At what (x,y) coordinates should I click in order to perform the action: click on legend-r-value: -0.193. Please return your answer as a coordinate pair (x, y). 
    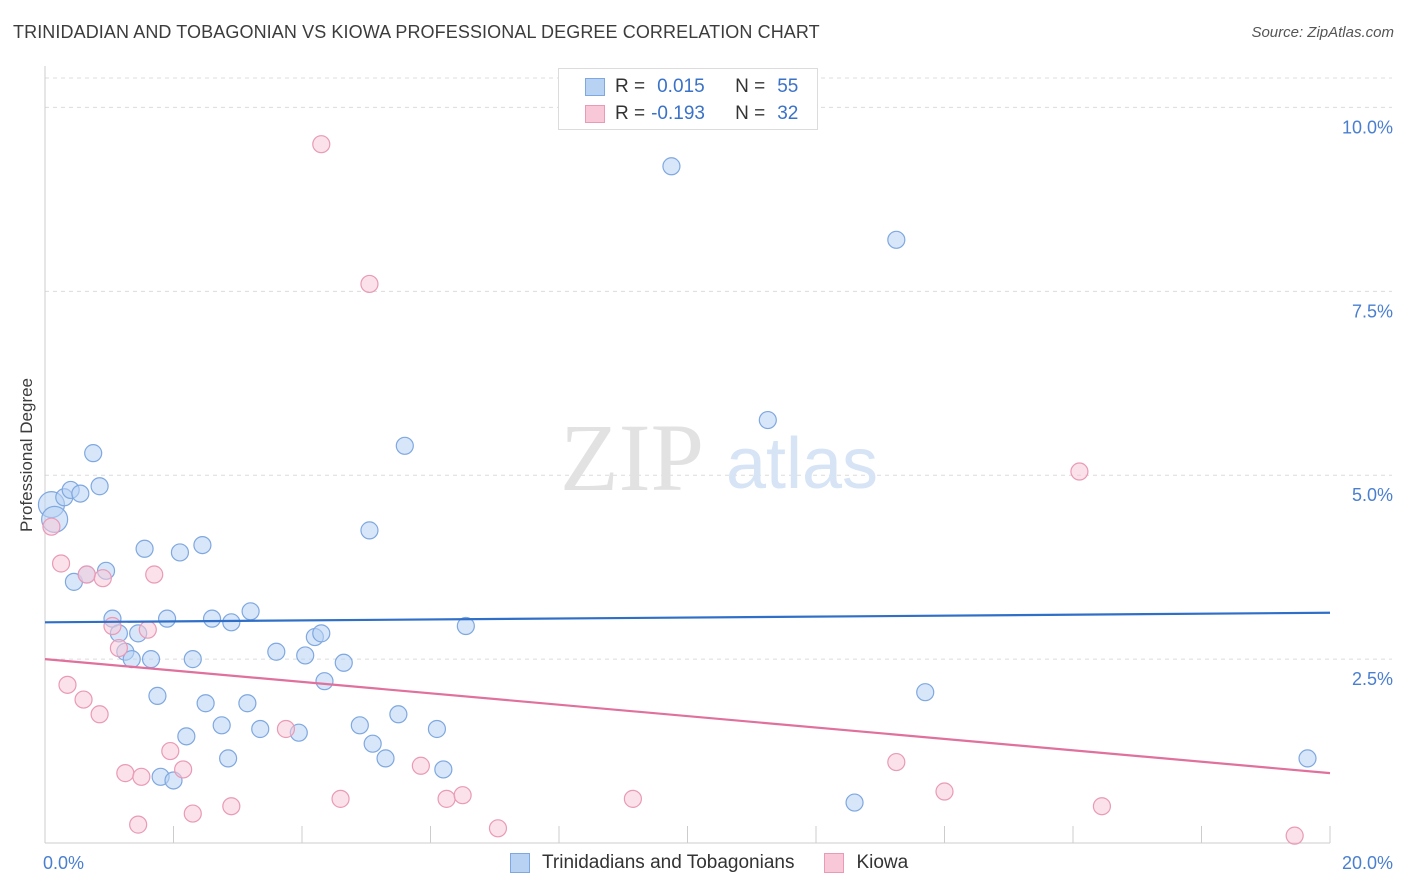
    Looking at the image, I should click on (678, 113).